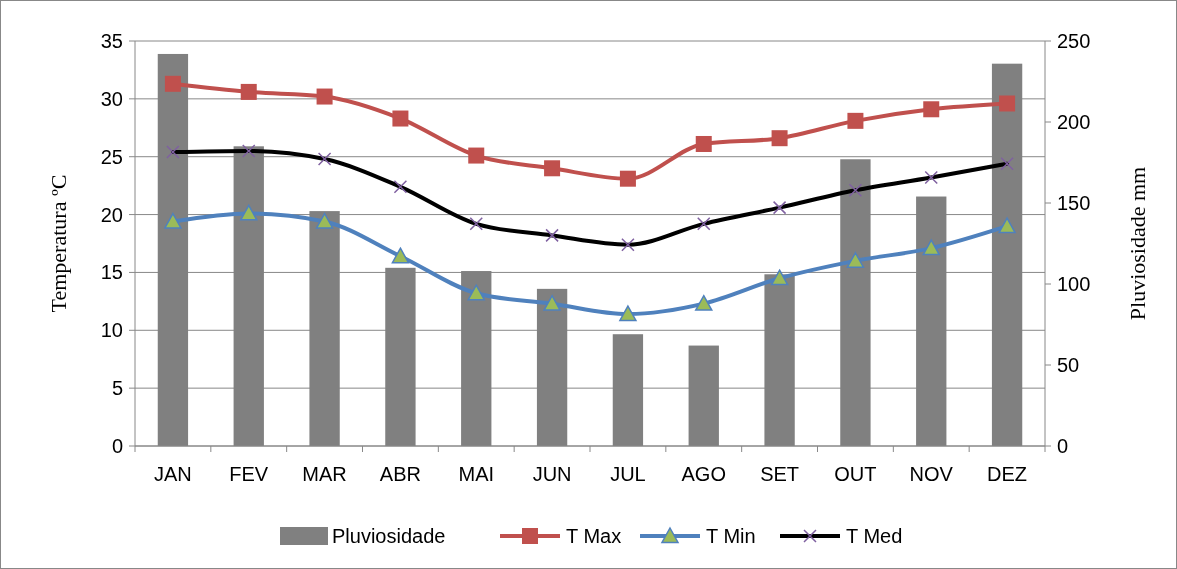  Describe the element at coordinates (111, 156) in the screenshot. I see `y-tick-label: 25` at that location.